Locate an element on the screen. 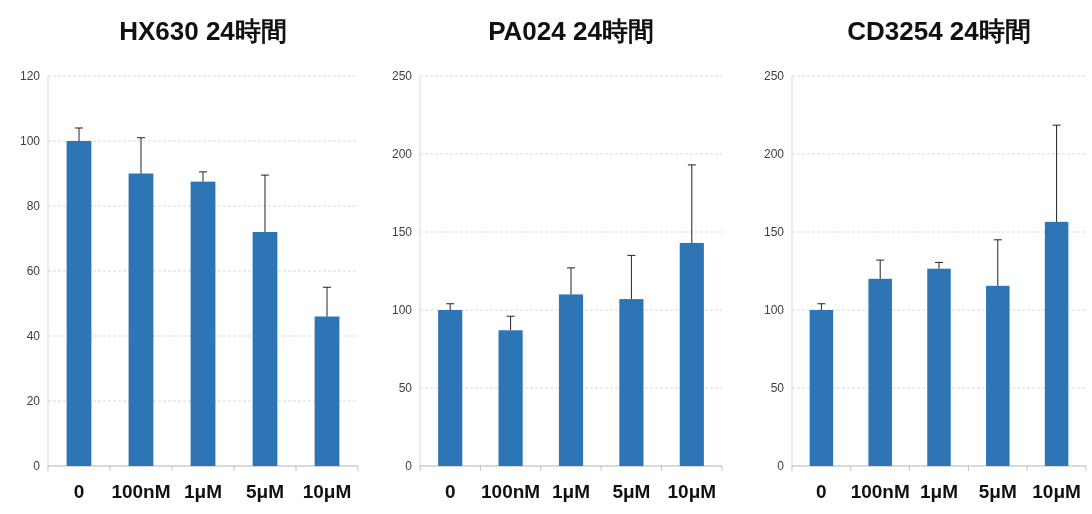  chart-title: HX630 24時間 is located at coordinates (203, 31).